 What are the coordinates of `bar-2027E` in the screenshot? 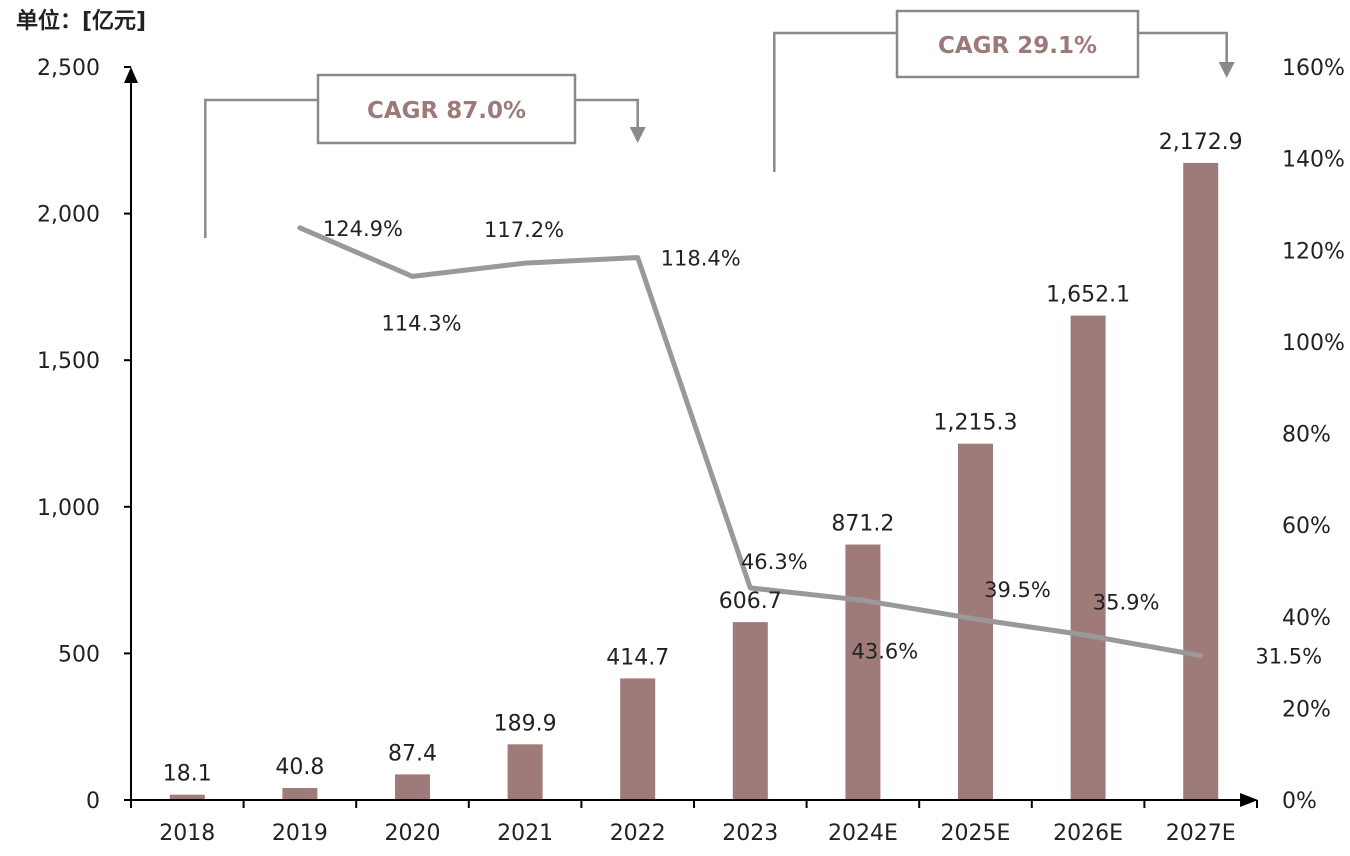 It's located at (1201, 481).